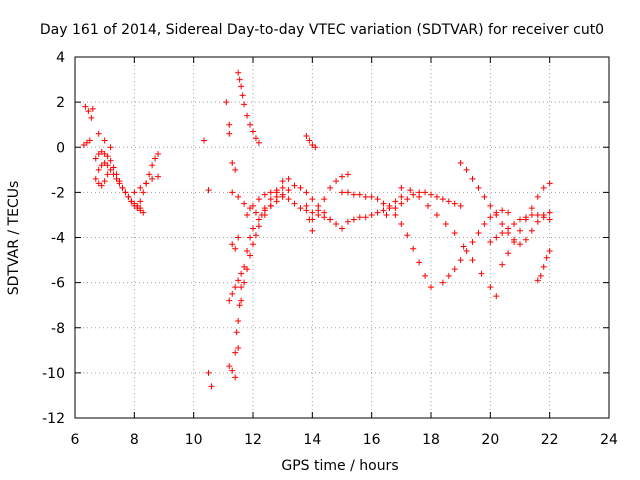 This screenshot has height=480, width=640. Describe the element at coordinates (14, 238) in the screenshot. I see `y-axis-title: SDTVAR / TECUs` at that location.